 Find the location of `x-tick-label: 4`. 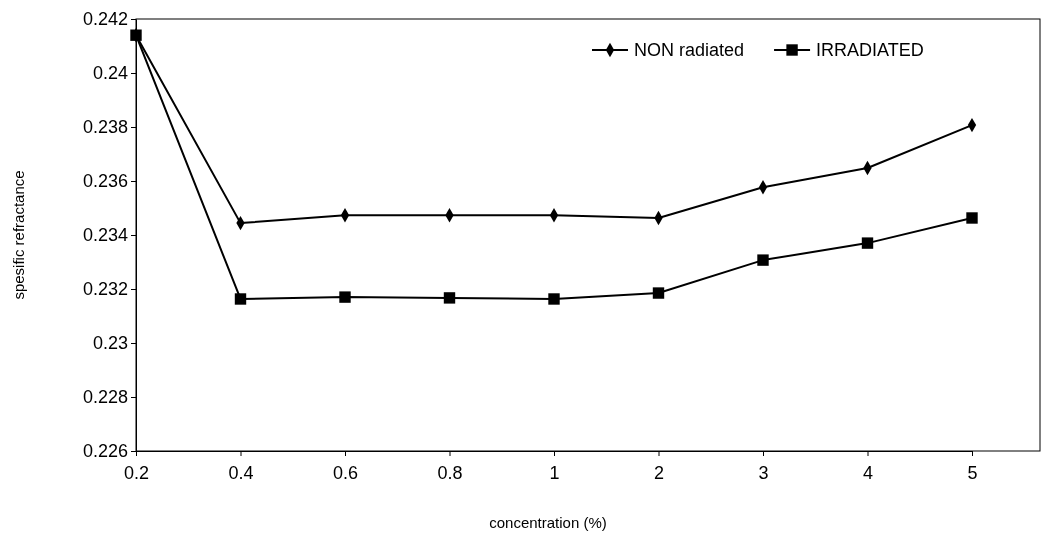

x-tick-label: 4 is located at coordinates (868, 472).